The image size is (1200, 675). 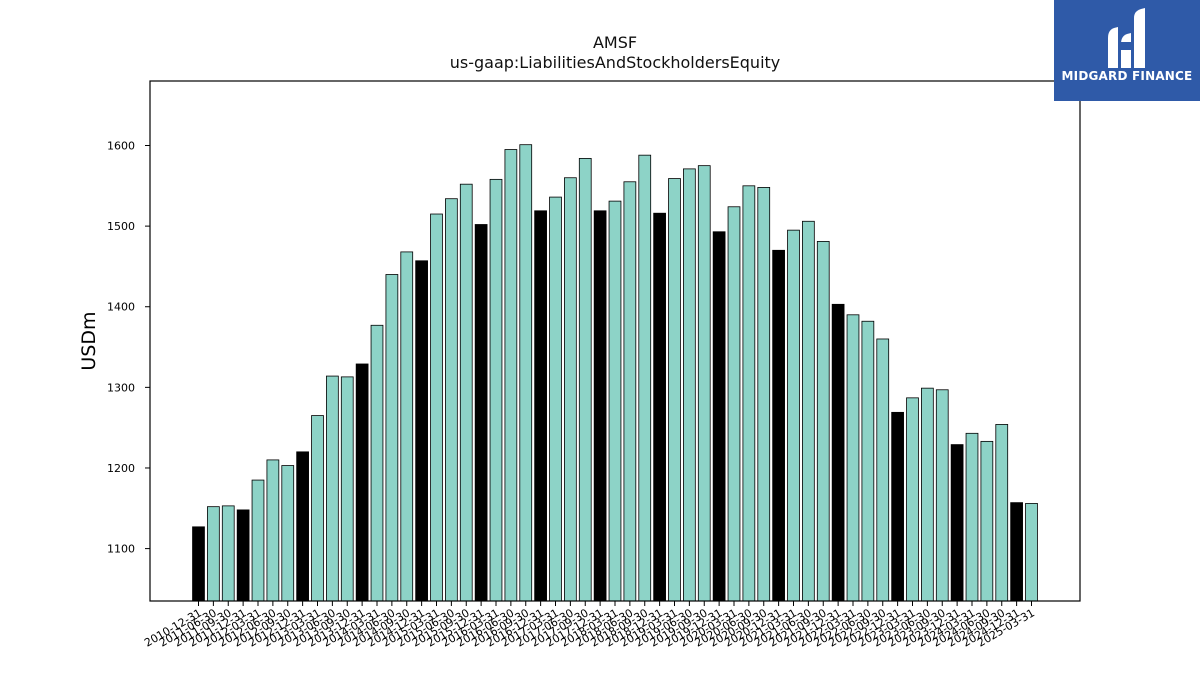 I want to click on y-tick-label: 1200, so click(x=121, y=468).